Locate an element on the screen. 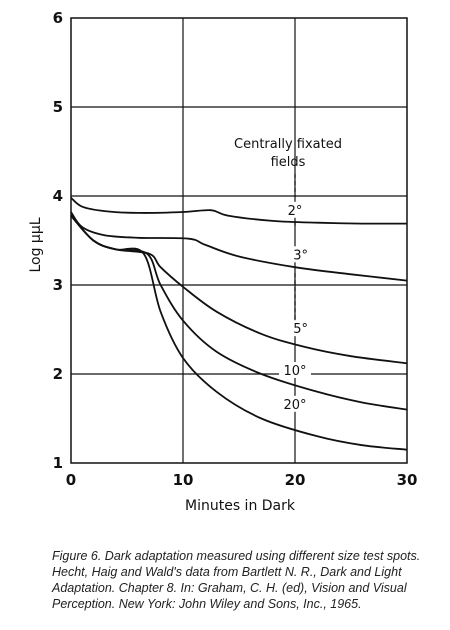 The image size is (450, 630). y-tick-label: 1 is located at coordinates (58, 463).